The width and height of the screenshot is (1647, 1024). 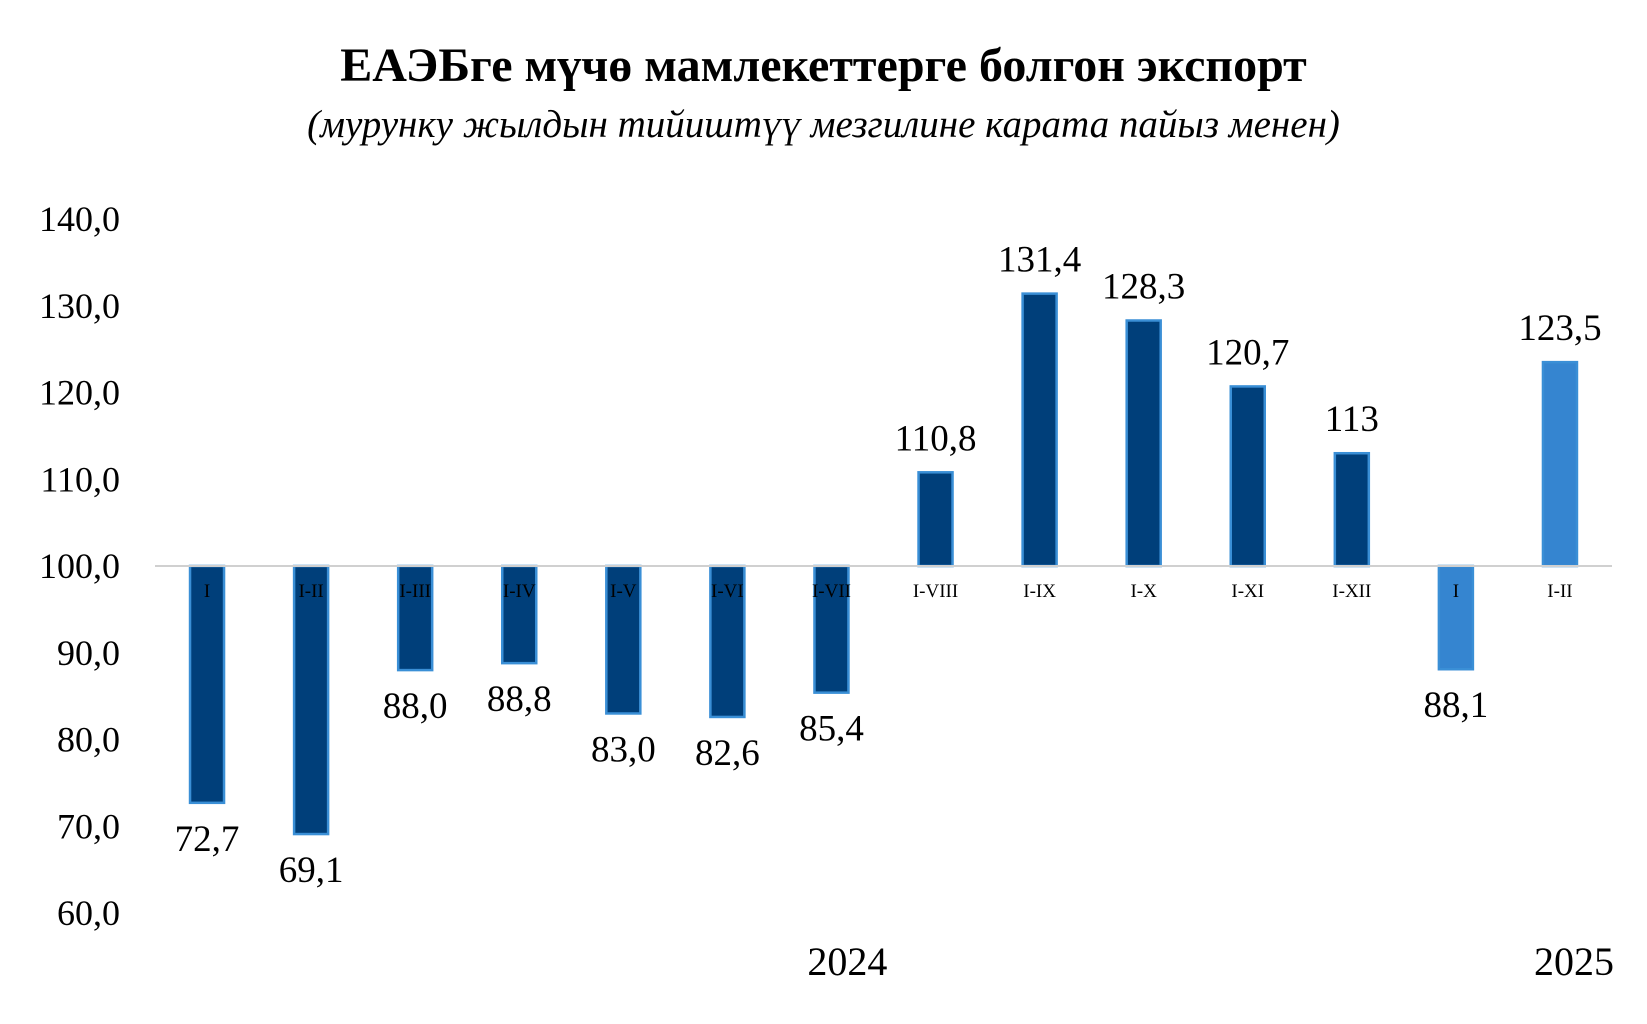 I want to click on y-tick-label: 80,0, so click(x=88, y=740).